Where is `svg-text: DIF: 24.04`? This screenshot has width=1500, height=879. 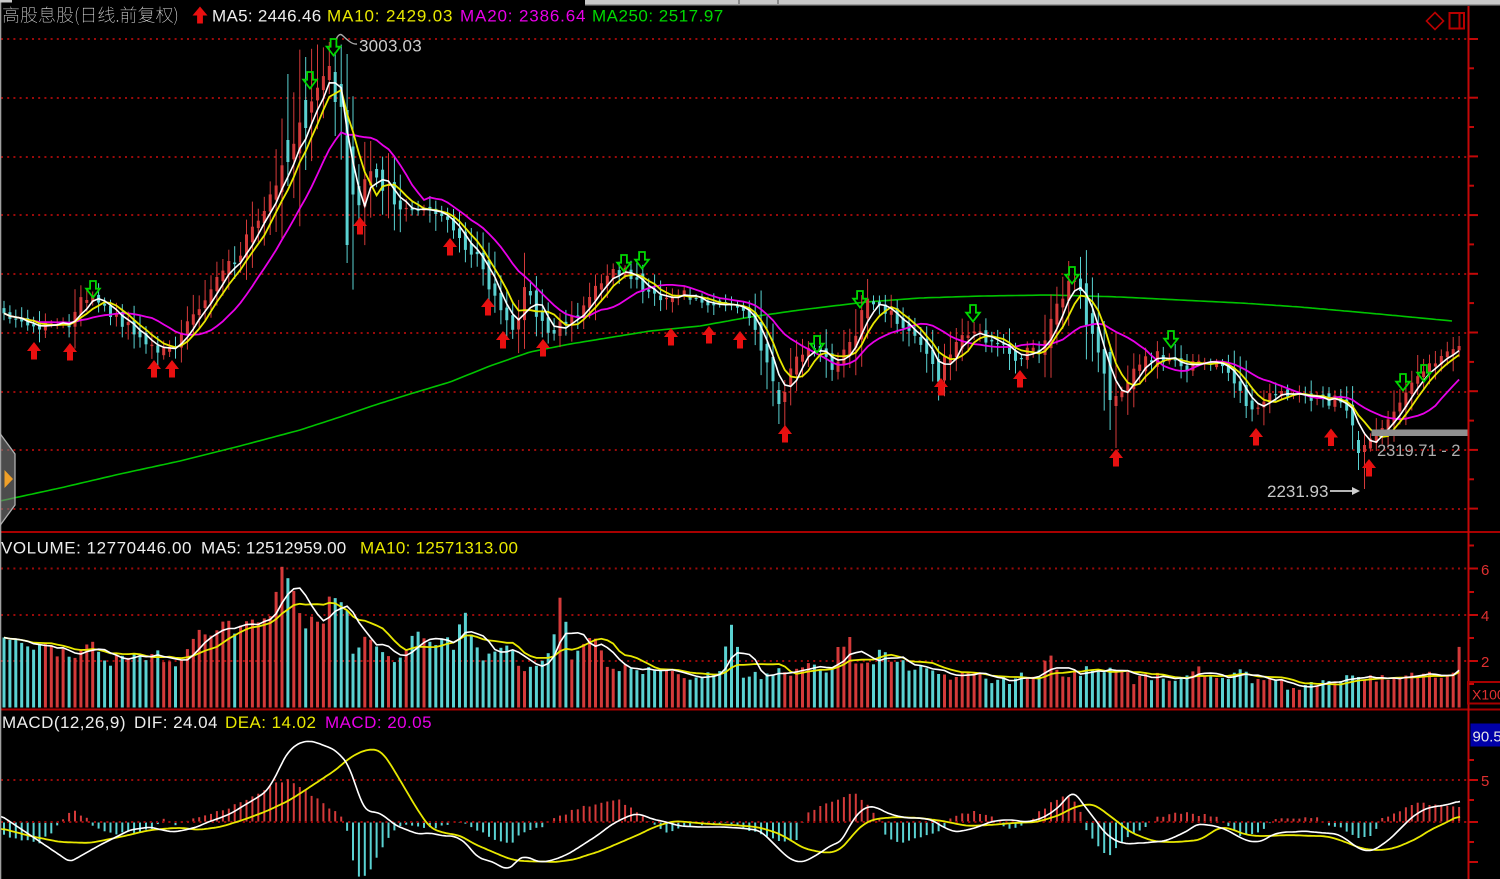
svg-text: DIF: 24.04 is located at coordinates (176, 722).